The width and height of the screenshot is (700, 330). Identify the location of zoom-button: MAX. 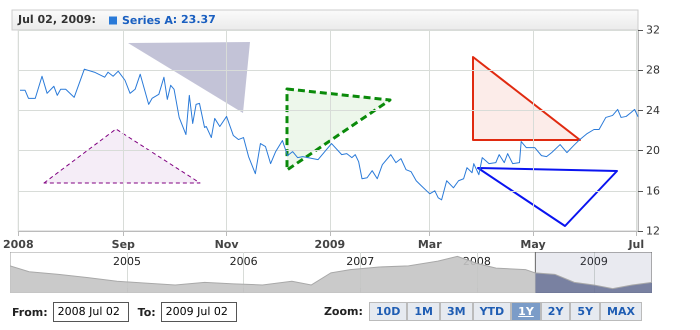
(621, 311).